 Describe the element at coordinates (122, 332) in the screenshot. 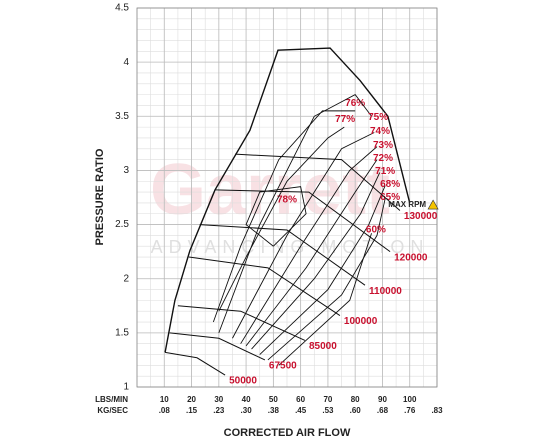

I see `y-tick-label: 1.5` at that location.